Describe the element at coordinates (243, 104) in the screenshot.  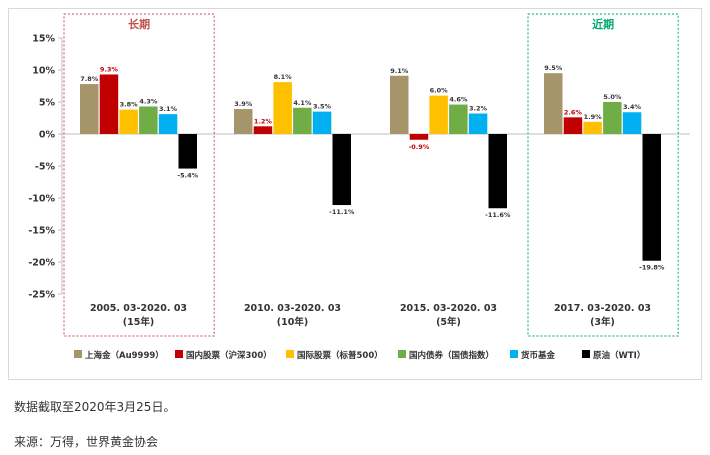
I see `bar-data-label: 3.9%` at that location.